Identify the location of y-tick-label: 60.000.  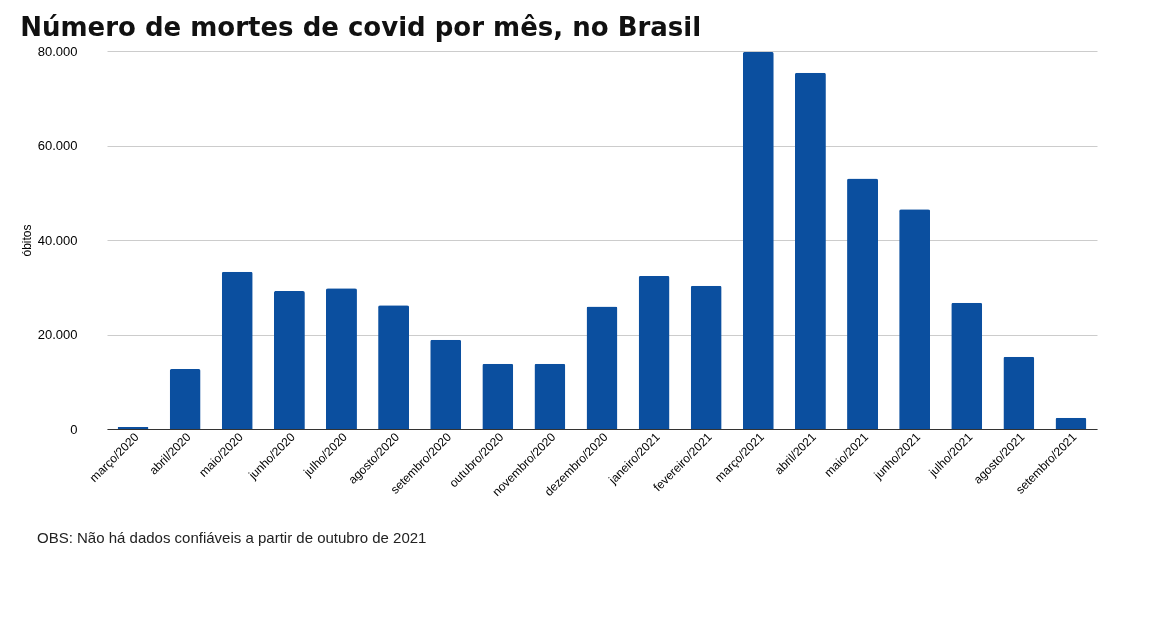
(57, 145).